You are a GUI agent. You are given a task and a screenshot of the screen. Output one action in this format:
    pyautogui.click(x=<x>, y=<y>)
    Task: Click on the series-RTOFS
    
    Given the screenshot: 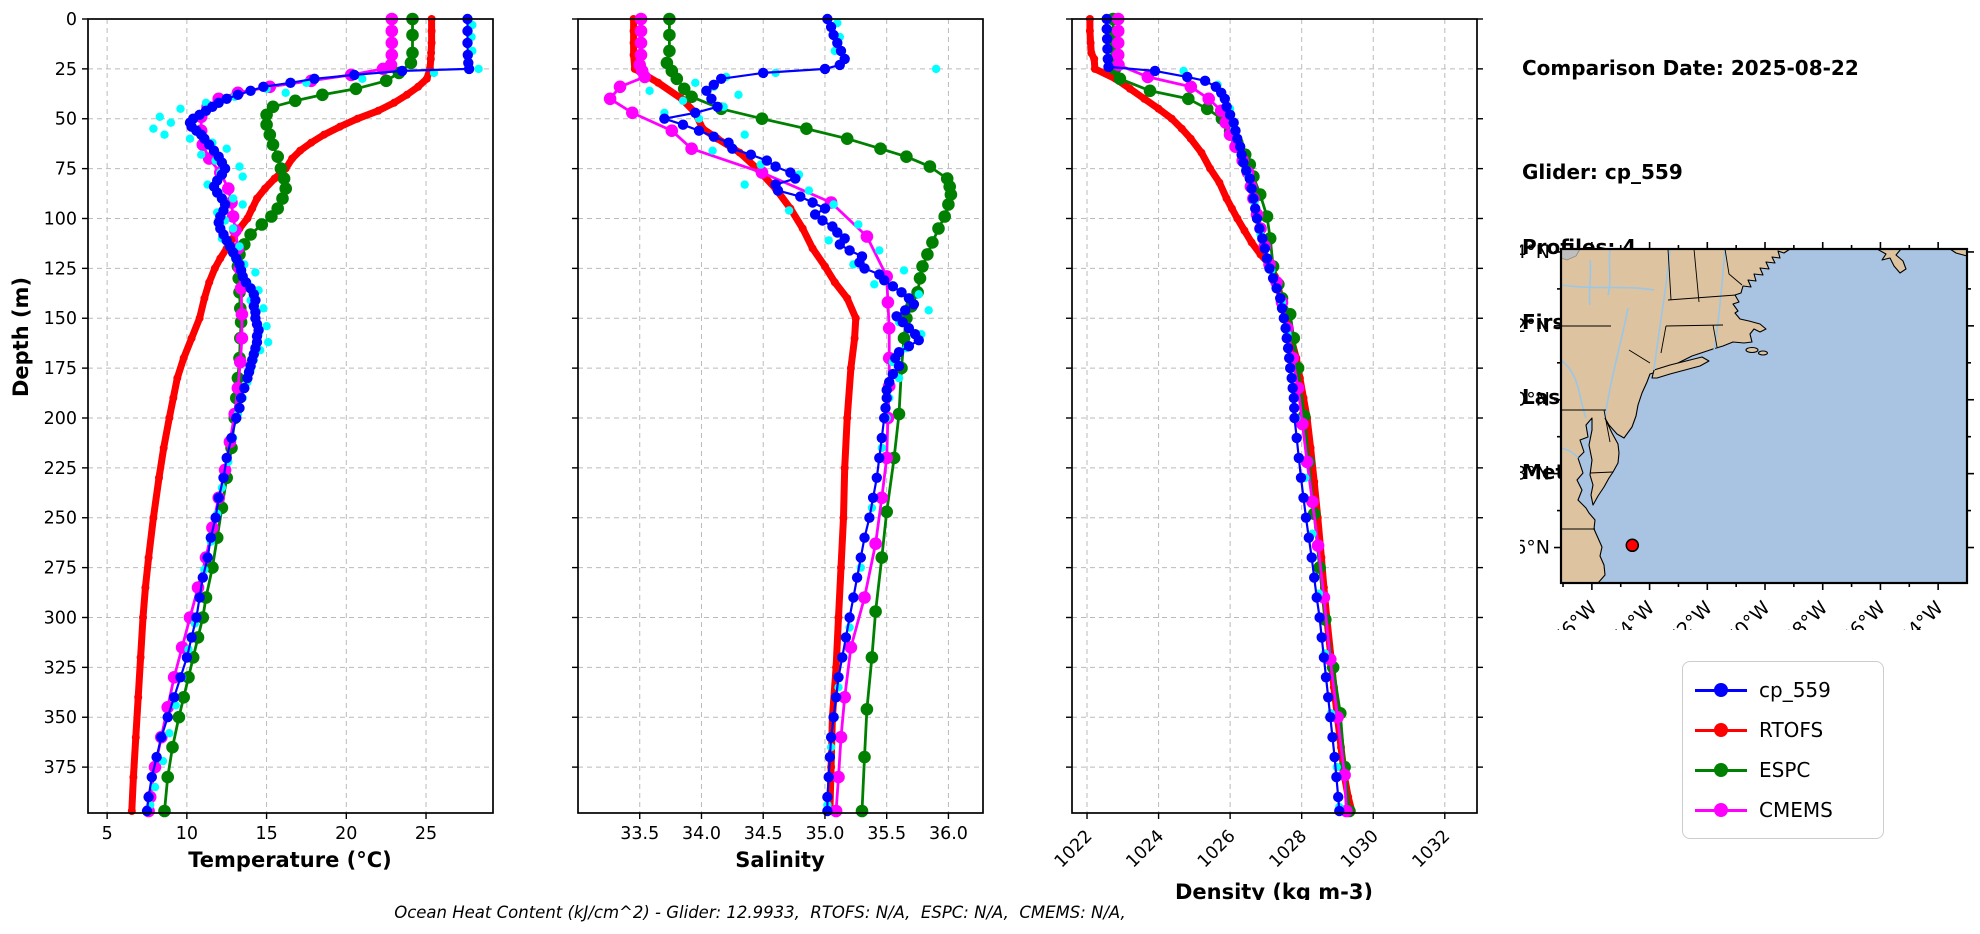 What is the action you would take?
    pyautogui.click(x=1220, y=415)
    